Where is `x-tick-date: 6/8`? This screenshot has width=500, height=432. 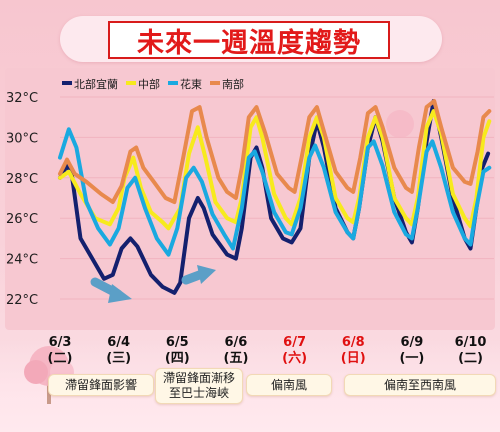
x-tick-date: 6/8 is located at coordinates (353, 342).